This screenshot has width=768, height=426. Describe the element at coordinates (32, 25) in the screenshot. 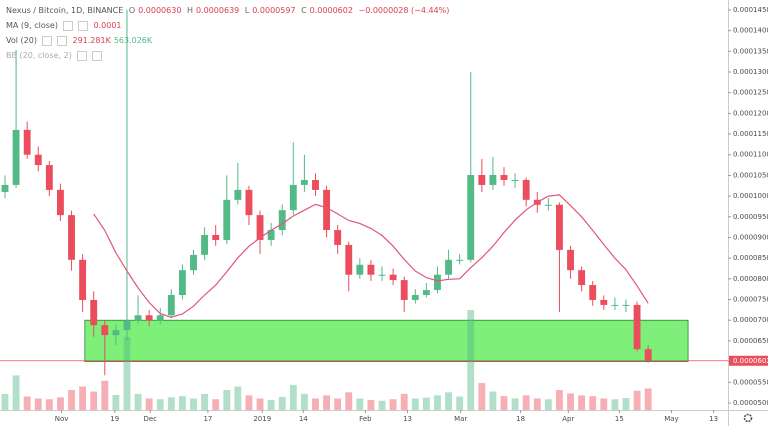

I see `ma-name: MA (9, close)` at that location.